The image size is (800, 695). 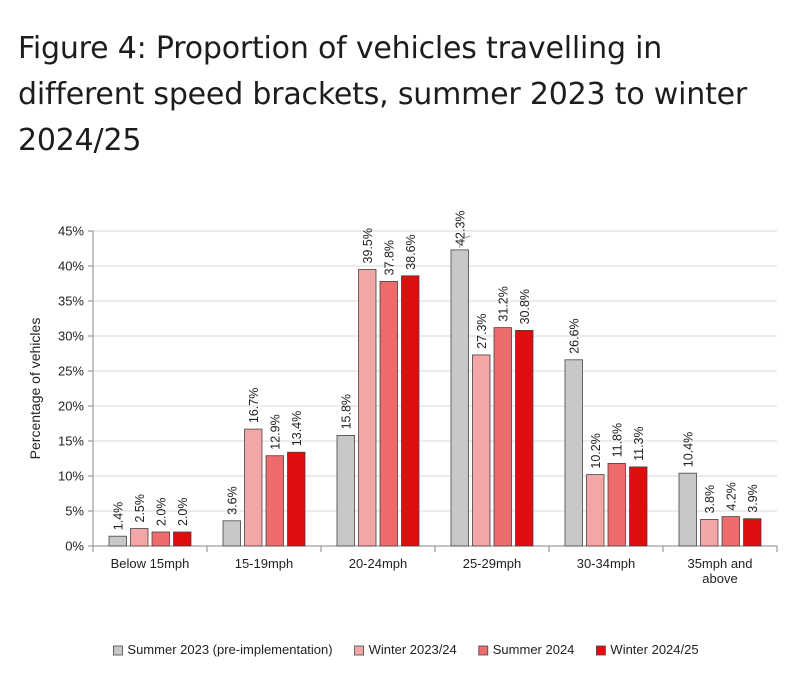 I want to click on y-tick-label: 15%, so click(x=71, y=441).